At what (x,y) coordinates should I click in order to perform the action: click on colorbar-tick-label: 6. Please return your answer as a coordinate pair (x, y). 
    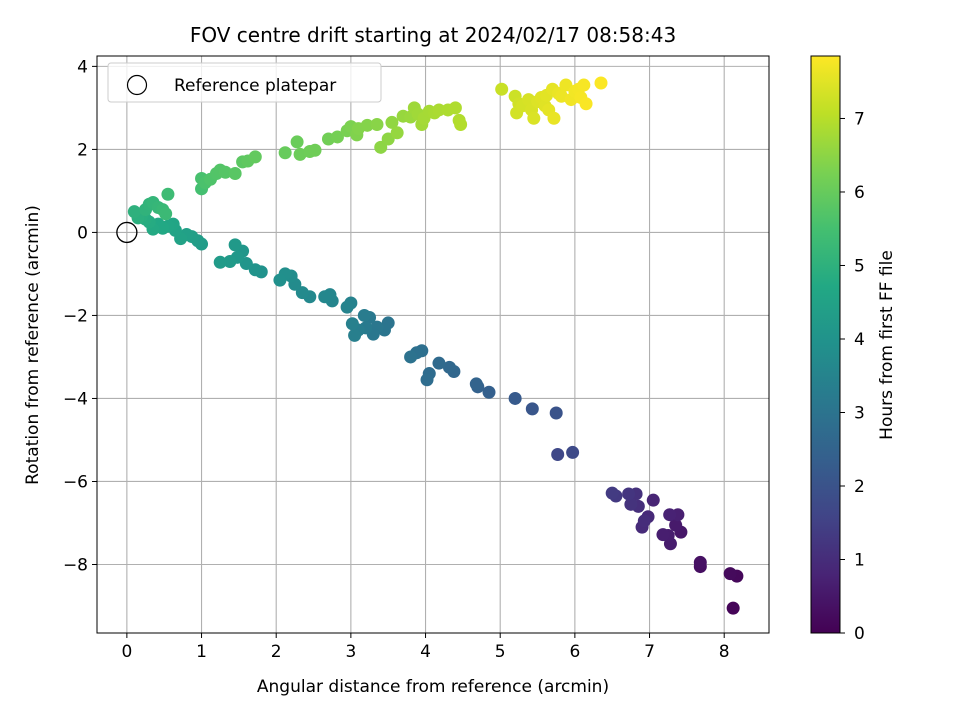
    Looking at the image, I should click on (859, 193).